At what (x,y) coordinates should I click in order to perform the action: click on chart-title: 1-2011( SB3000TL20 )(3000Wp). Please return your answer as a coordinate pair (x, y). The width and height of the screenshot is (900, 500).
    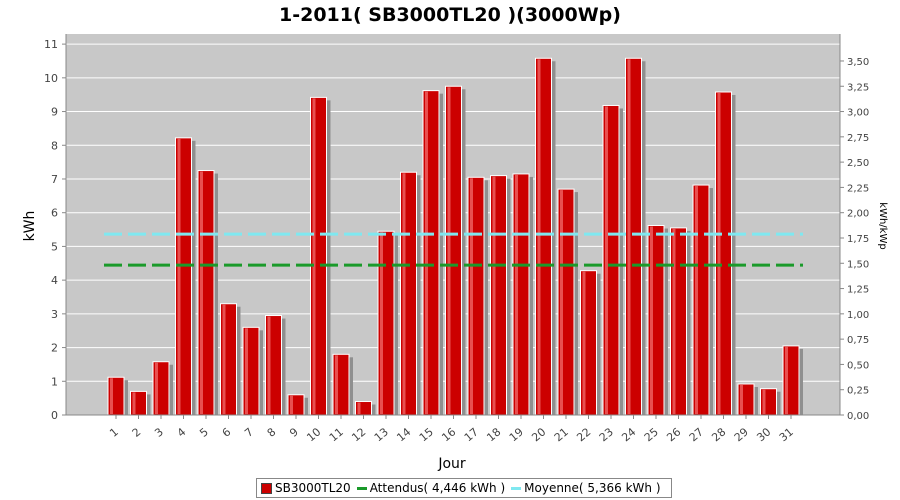
    Looking at the image, I should click on (450, 15).